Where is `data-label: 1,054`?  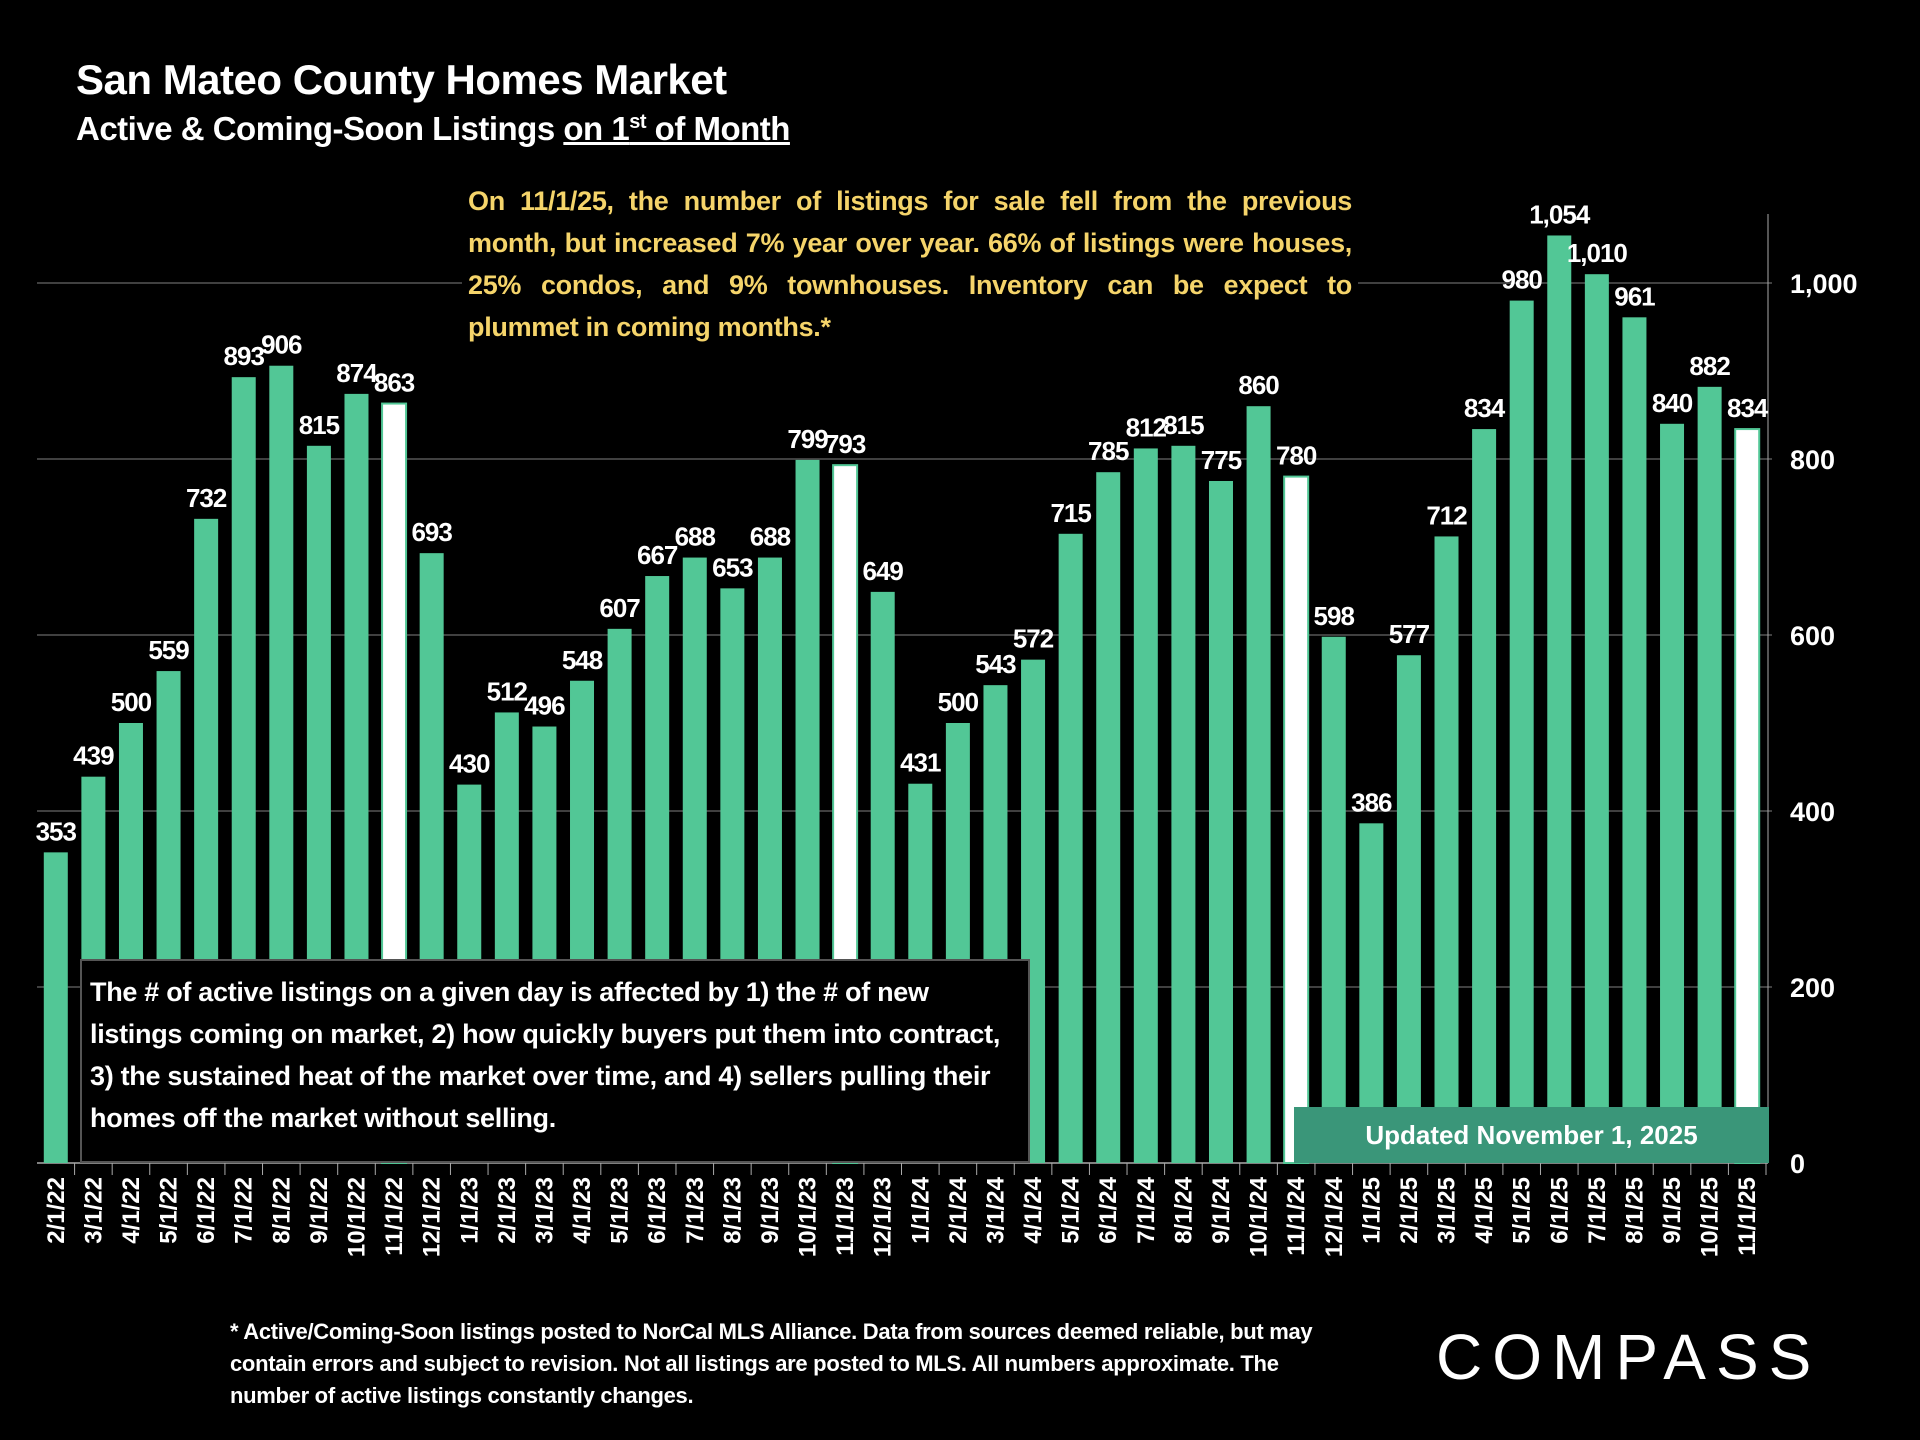
data-label: 1,054 is located at coordinates (1560, 214).